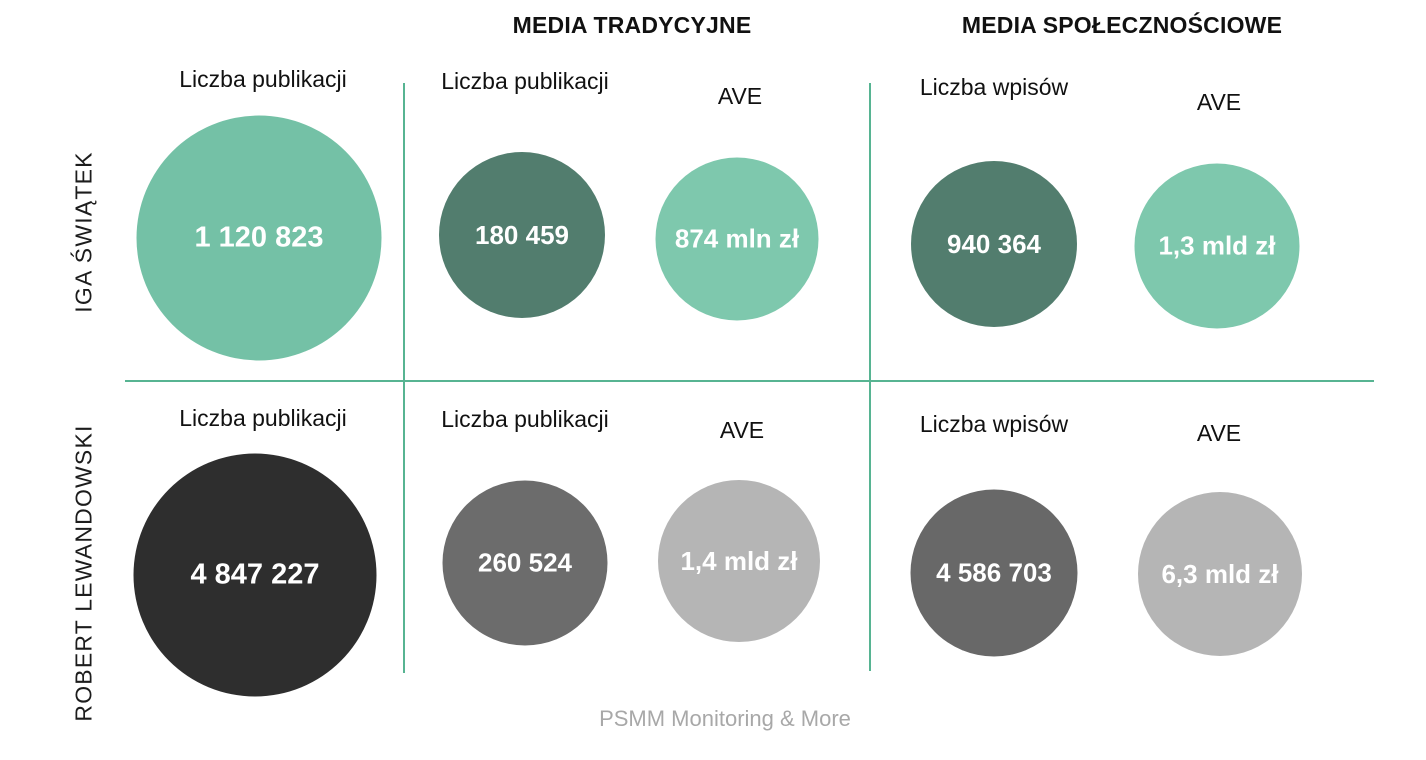 This screenshot has height=760, width=1426. I want to click on traditional-media-header: MEDIA TRADYCYJNE, so click(632, 25).